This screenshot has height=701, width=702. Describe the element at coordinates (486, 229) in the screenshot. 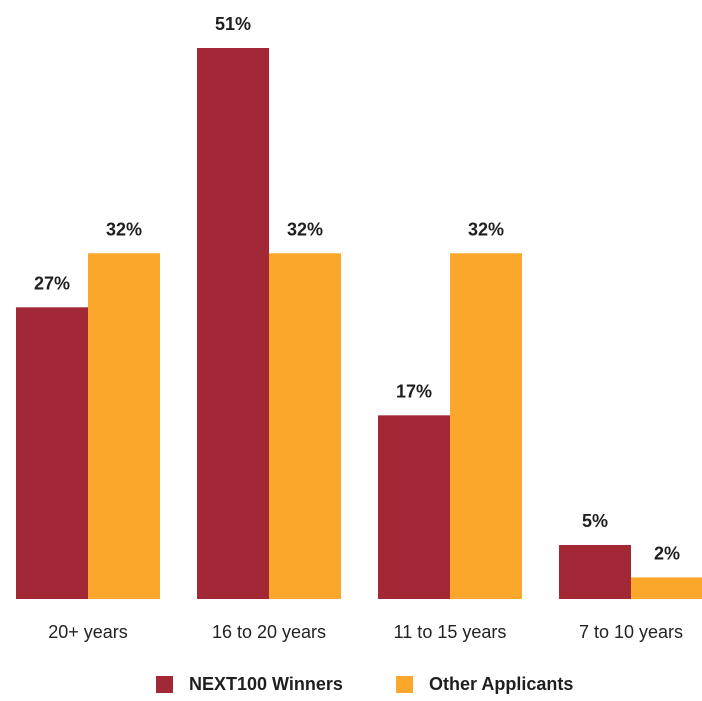

I see `value-label-other-applicants-11-to-15-years: 32%` at that location.